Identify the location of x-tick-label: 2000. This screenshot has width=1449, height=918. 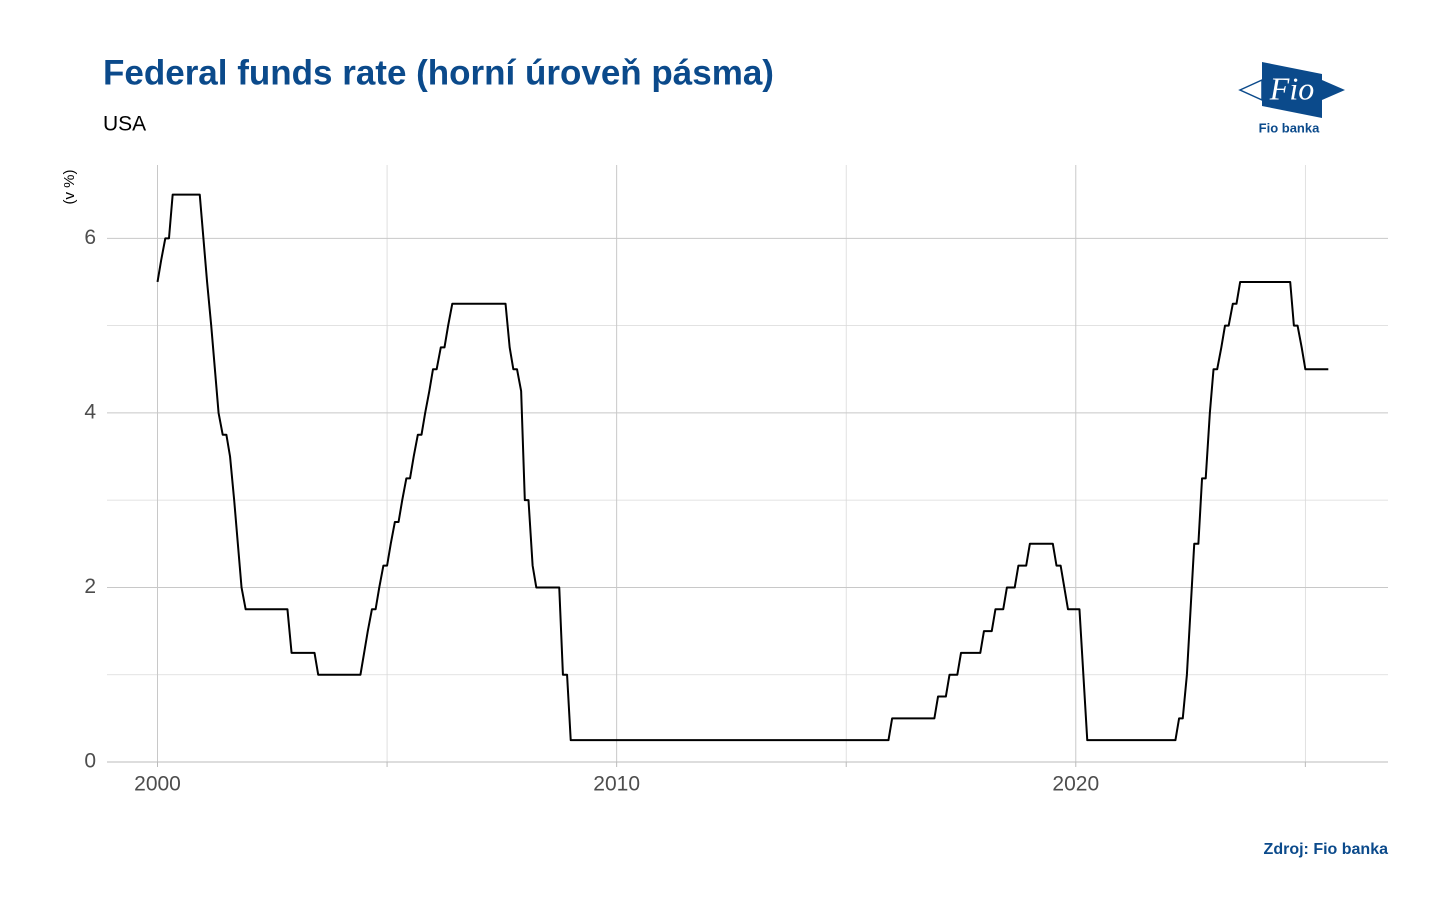
(157, 784).